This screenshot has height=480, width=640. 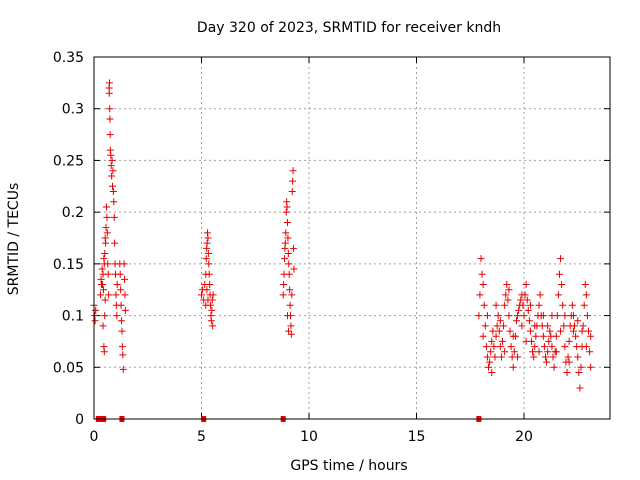 What do you see at coordinates (201, 437) in the screenshot?
I see `x-tick-label: 5` at bounding box center [201, 437].